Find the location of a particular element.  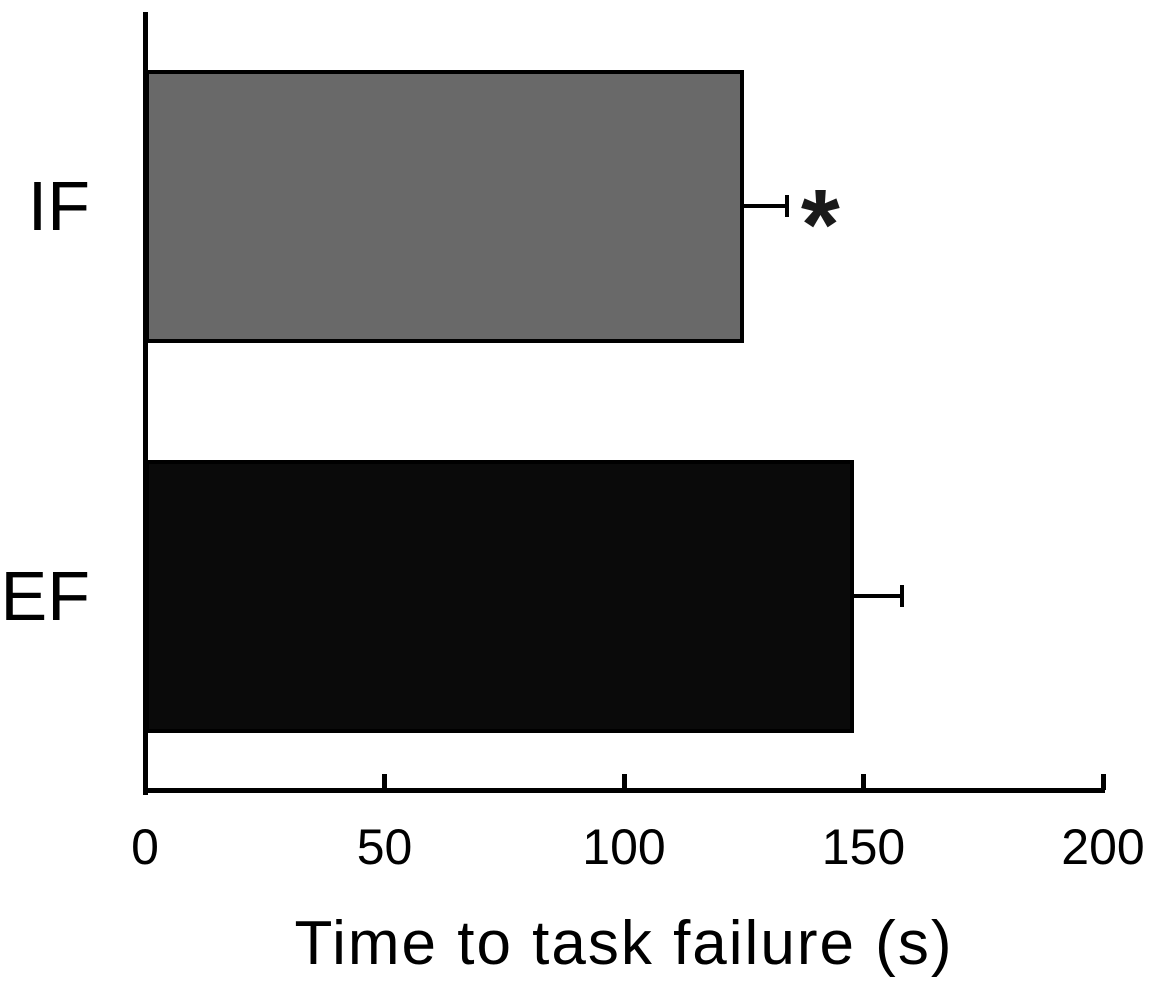

x-axis-line is located at coordinates (624, 790).